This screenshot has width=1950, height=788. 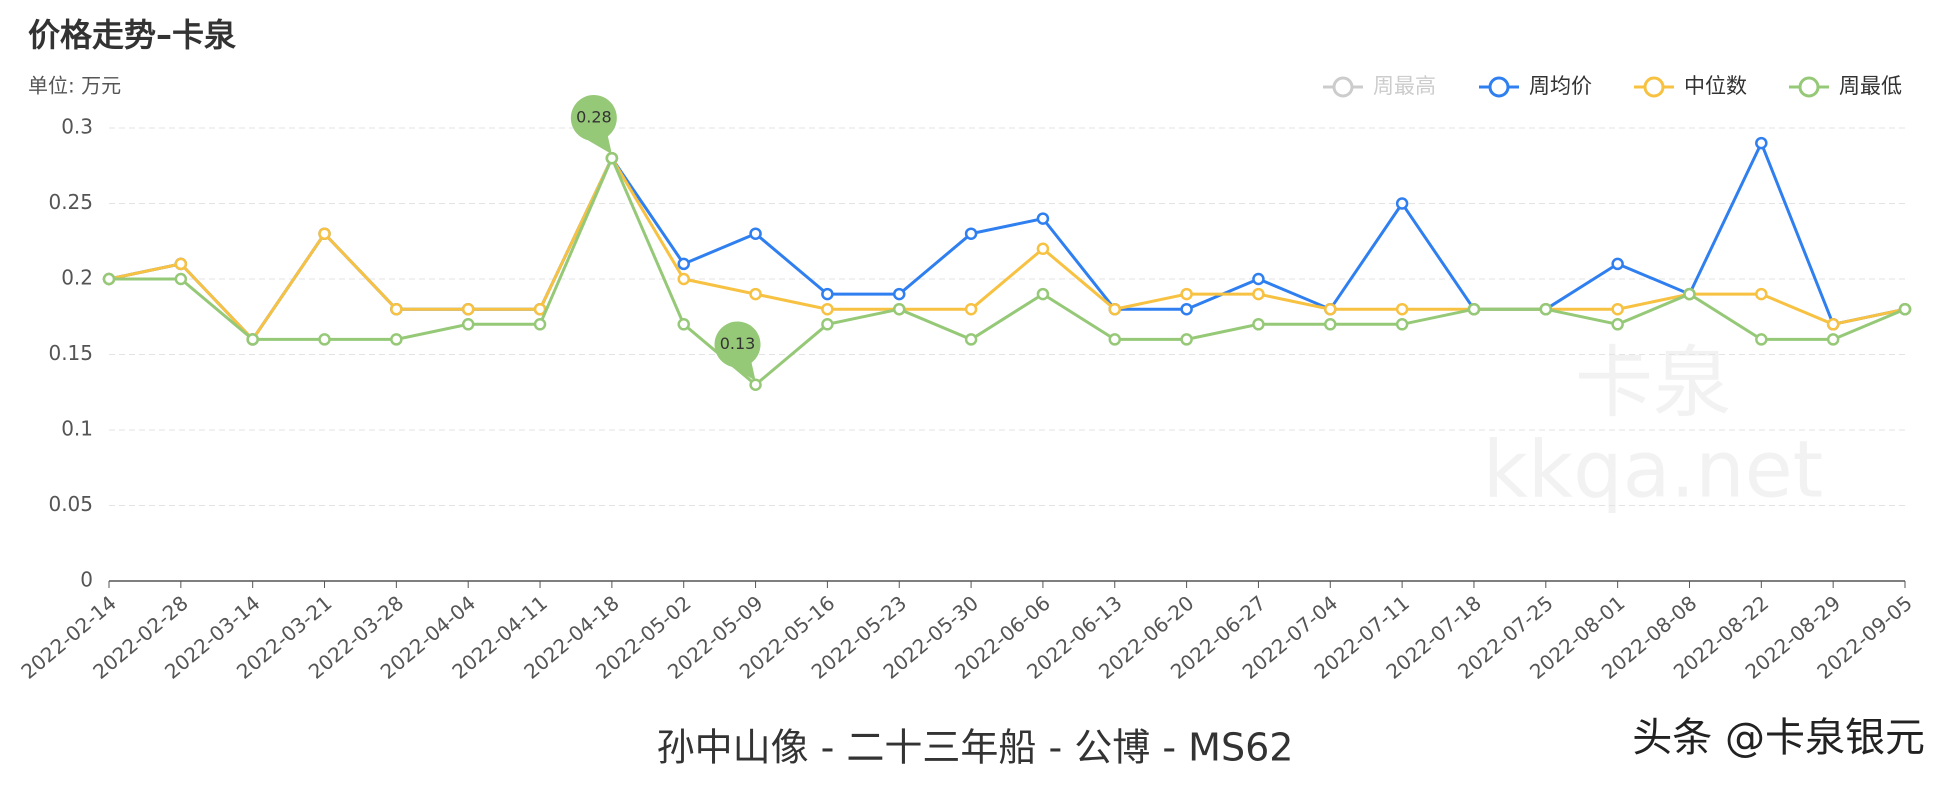 I want to click on legend-label: 周均价, so click(x=1560, y=86).